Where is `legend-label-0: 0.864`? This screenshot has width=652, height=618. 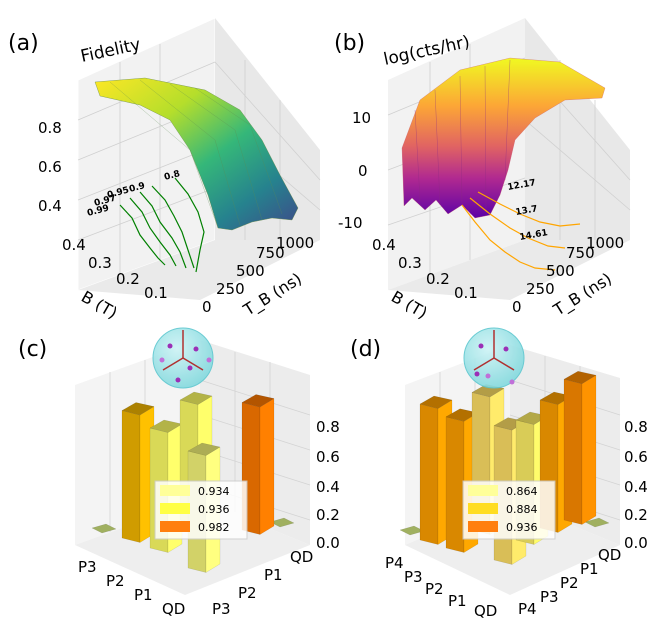 legend-label-0: 0.864 is located at coordinates (522, 491).